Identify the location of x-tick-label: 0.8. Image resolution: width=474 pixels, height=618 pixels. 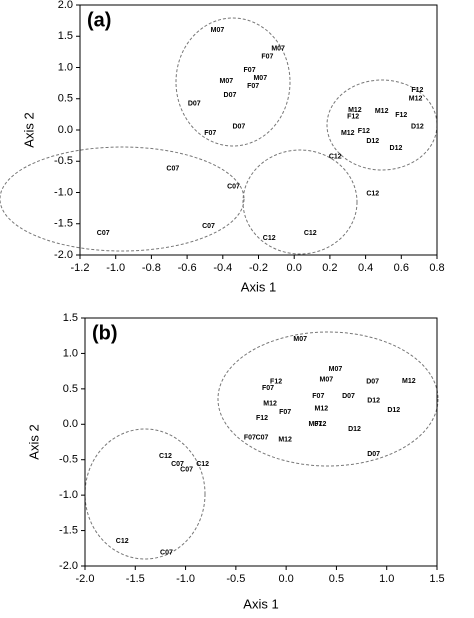
(436, 268).